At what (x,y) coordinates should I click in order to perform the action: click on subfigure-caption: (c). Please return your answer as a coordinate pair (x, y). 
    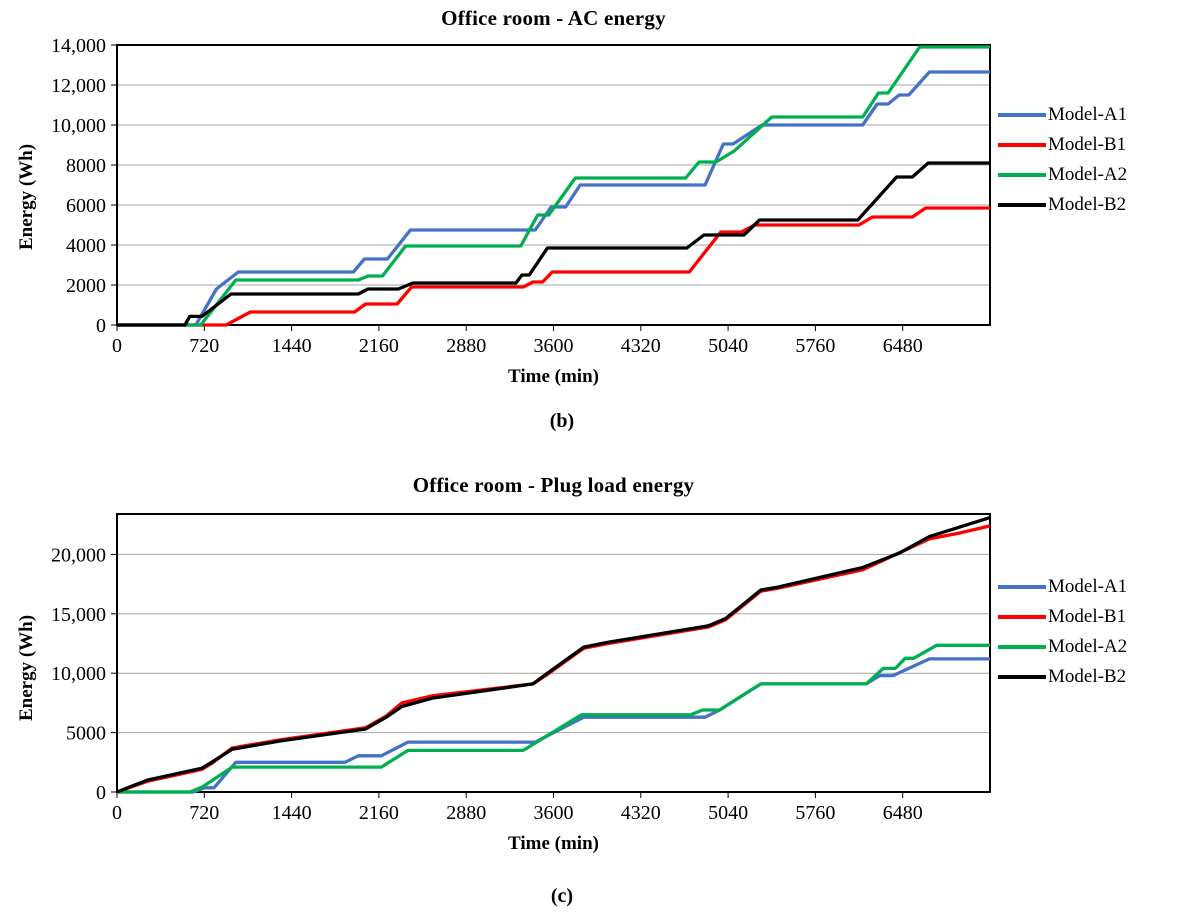
    Looking at the image, I should click on (562, 896).